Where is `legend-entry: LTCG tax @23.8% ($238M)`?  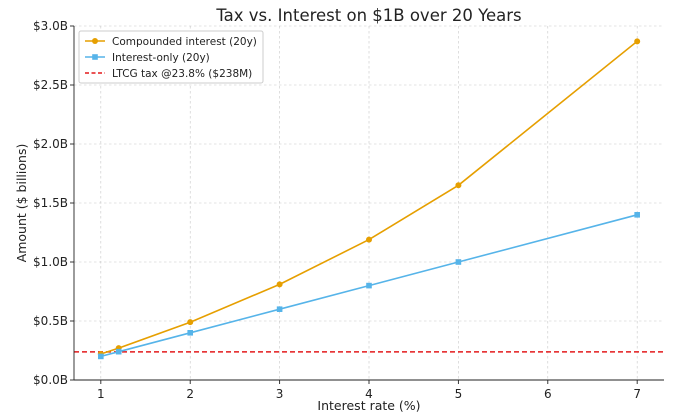
legend-entry: LTCG tax @23.8% ($238M) is located at coordinates (168, 74).